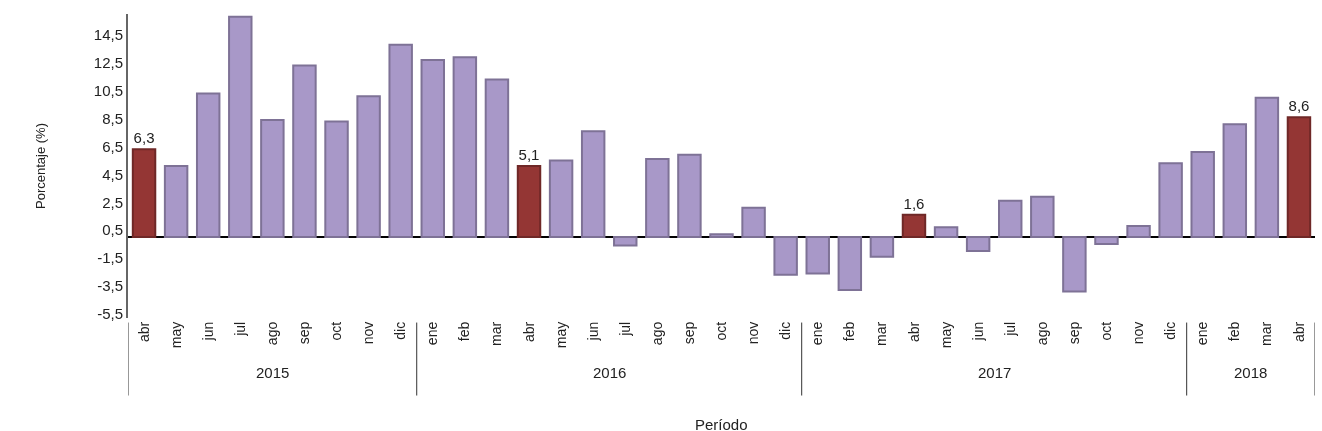 The width and height of the screenshot is (1322, 431). I want to click on text: 2018, so click(1251, 372).